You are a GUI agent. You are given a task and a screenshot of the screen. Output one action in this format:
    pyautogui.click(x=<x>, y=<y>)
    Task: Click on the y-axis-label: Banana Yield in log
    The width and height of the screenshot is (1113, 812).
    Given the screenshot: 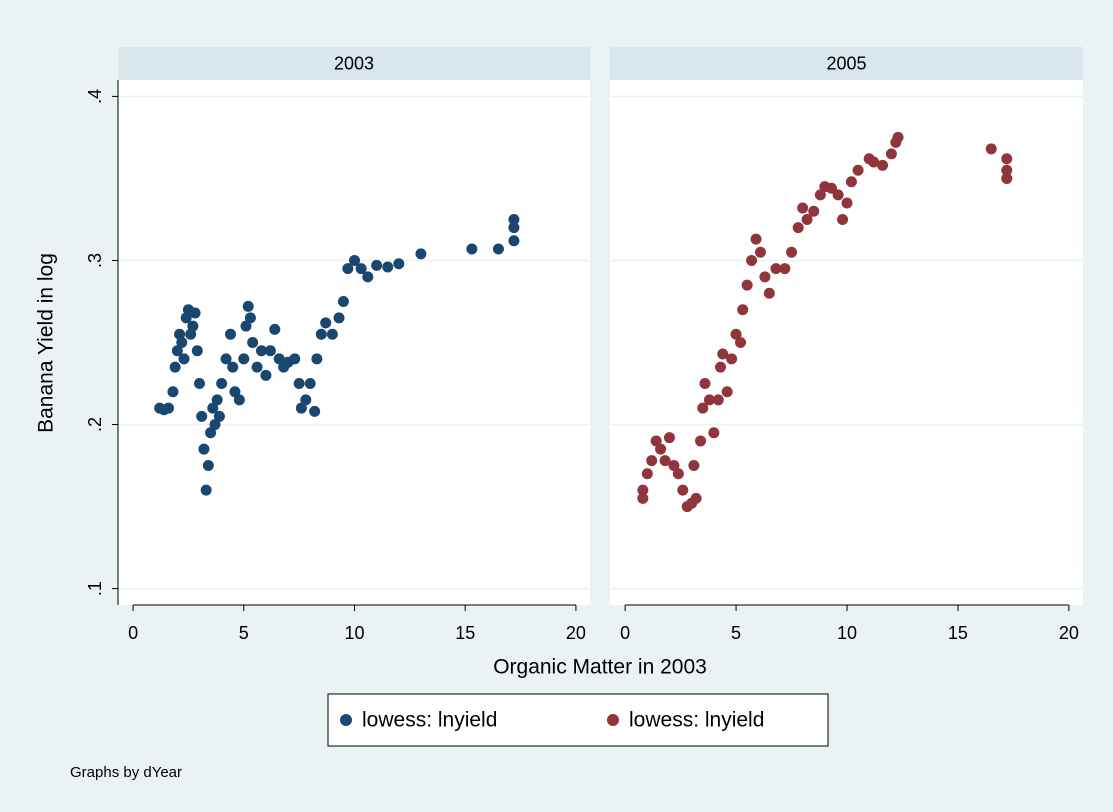 What is the action you would take?
    pyautogui.click(x=46, y=343)
    